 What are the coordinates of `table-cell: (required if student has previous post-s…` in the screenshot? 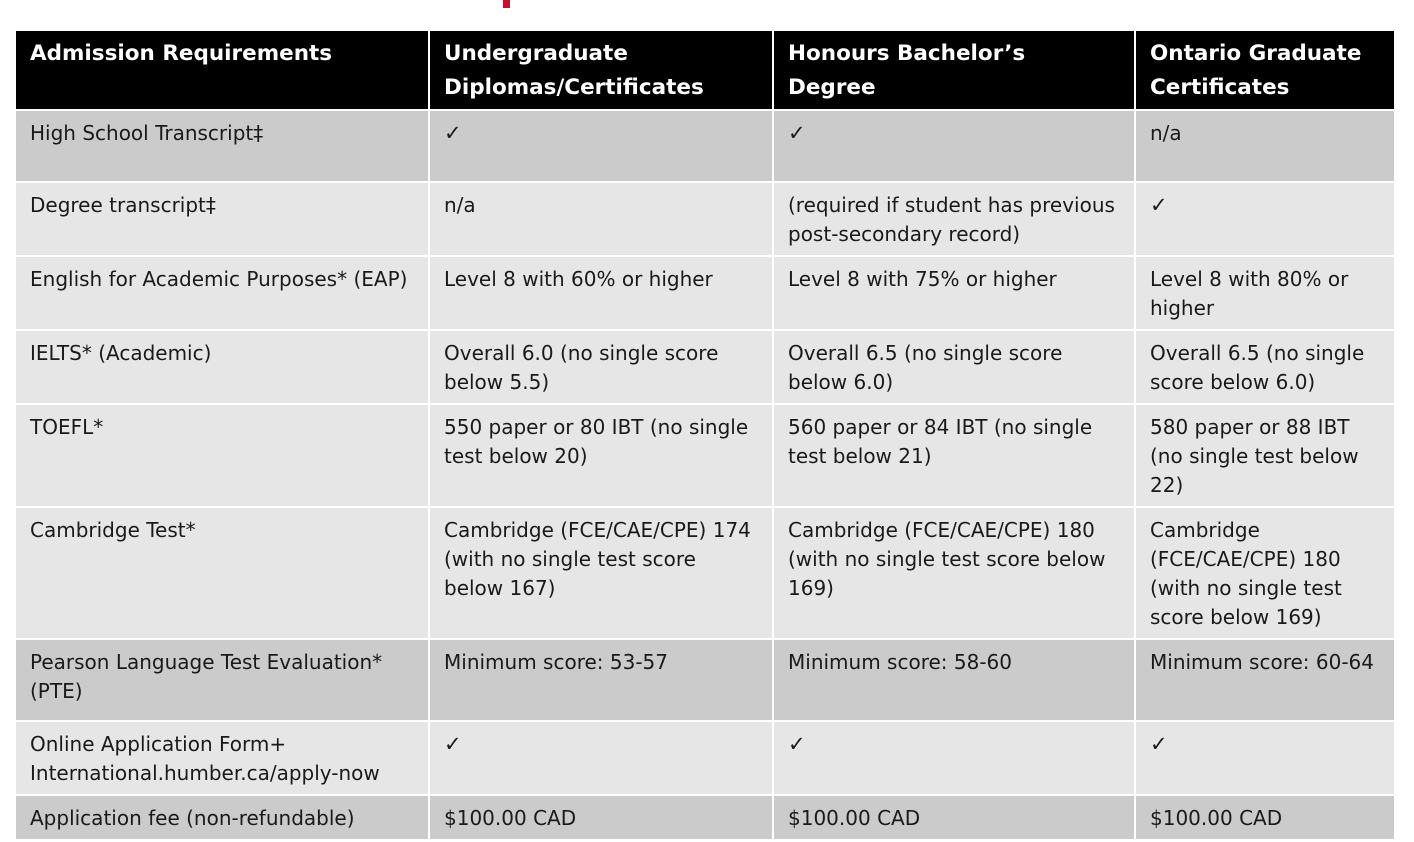 It's located at (954, 219).